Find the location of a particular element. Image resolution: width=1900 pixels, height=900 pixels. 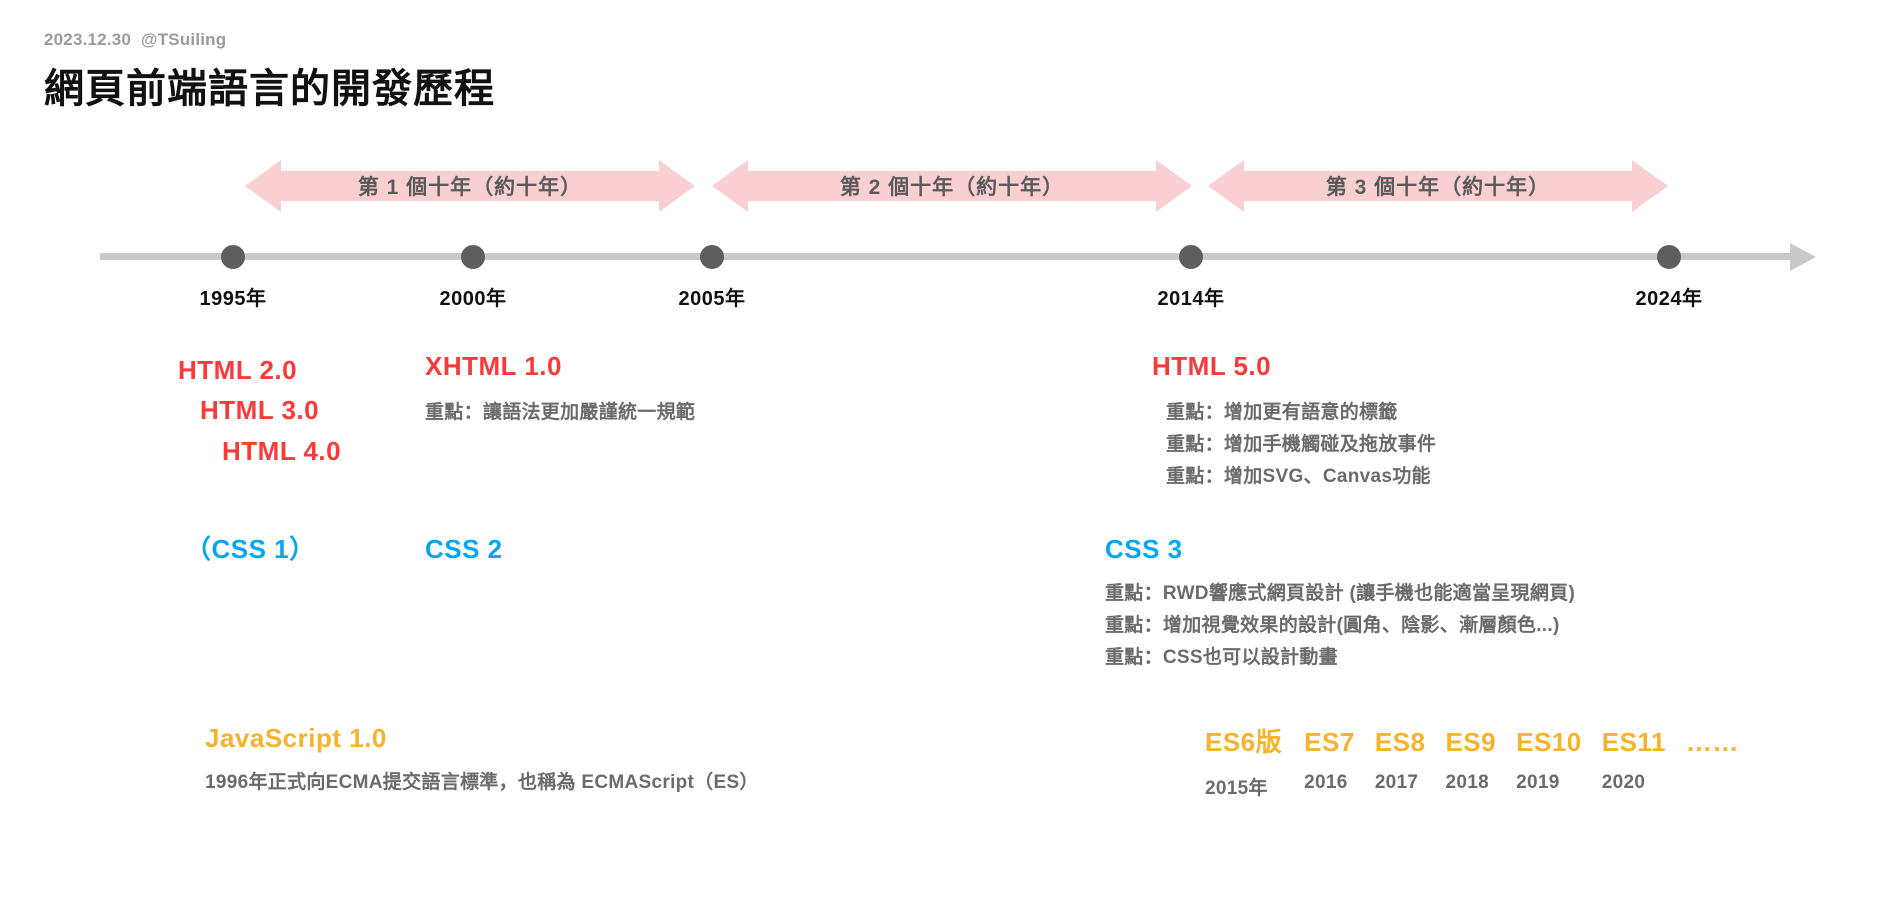

css1-block: （CSS 1） is located at coordinates (250, 549).